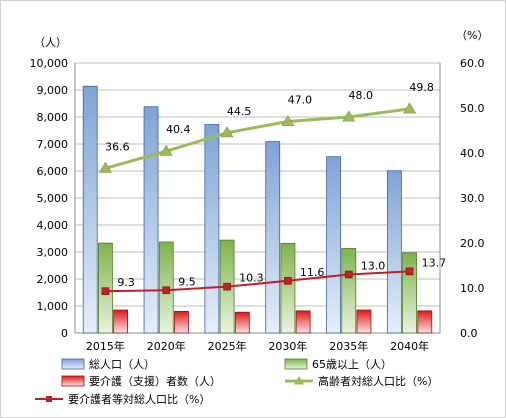  What do you see at coordinates (348, 346) in the screenshot?
I see `x-tick-label: 2035年` at bounding box center [348, 346].